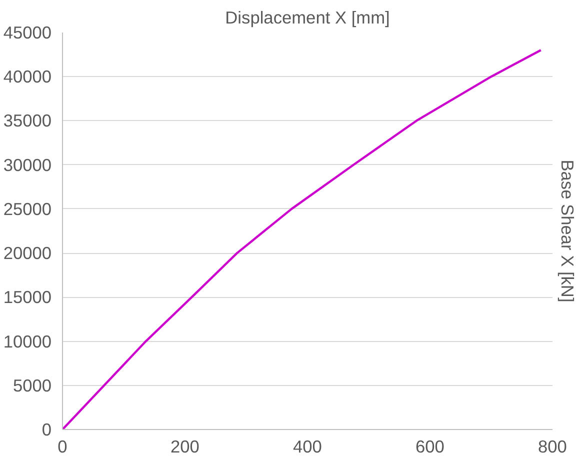 The height and width of the screenshot is (461, 584). Describe the element at coordinates (47, 430) in the screenshot. I see `y-tick-label: 0` at that location.